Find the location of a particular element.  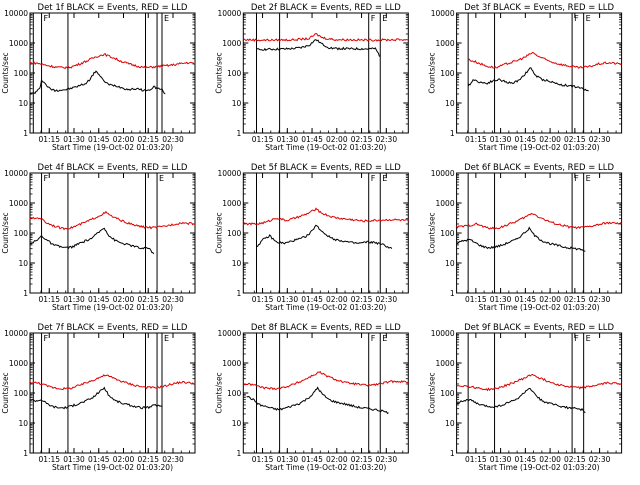

panel-title: Det 7f BLACK = Events, RED = LLD is located at coordinates (113, 328).